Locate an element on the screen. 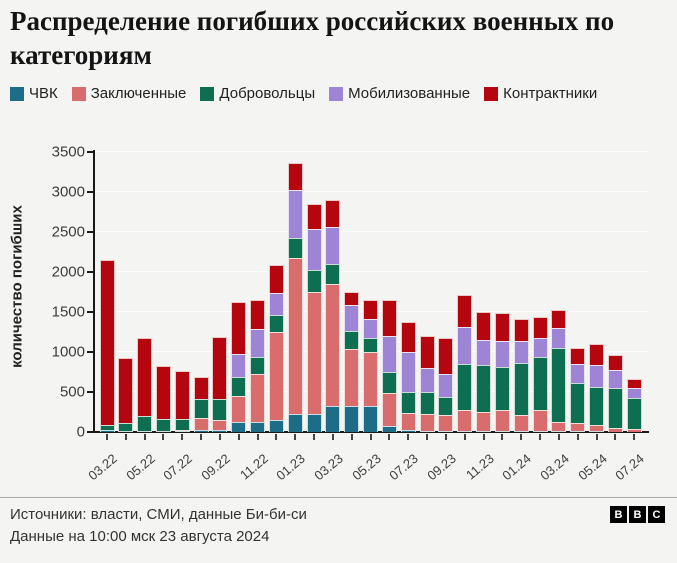 This screenshot has height=563, width=677. bar-04.23 is located at coordinates (352, 362).